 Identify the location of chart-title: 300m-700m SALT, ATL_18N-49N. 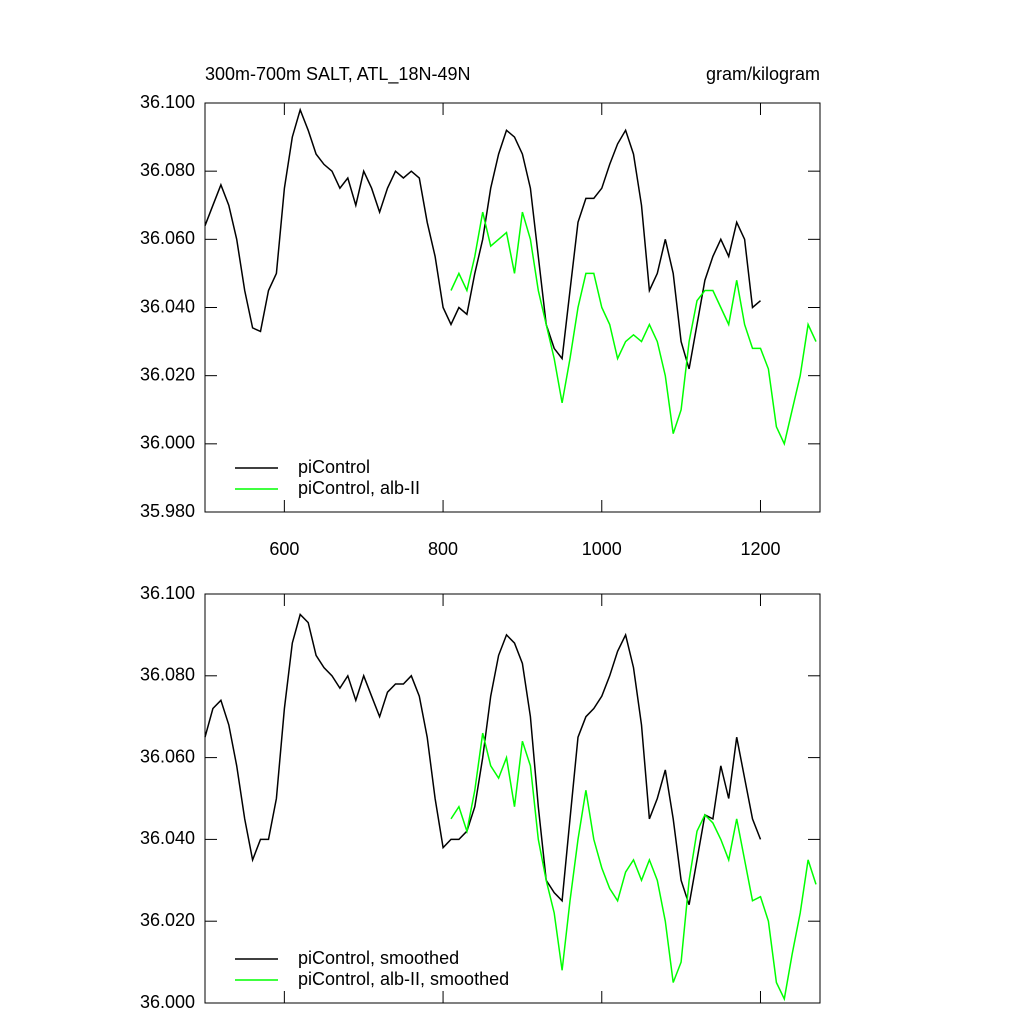
(337, 74).